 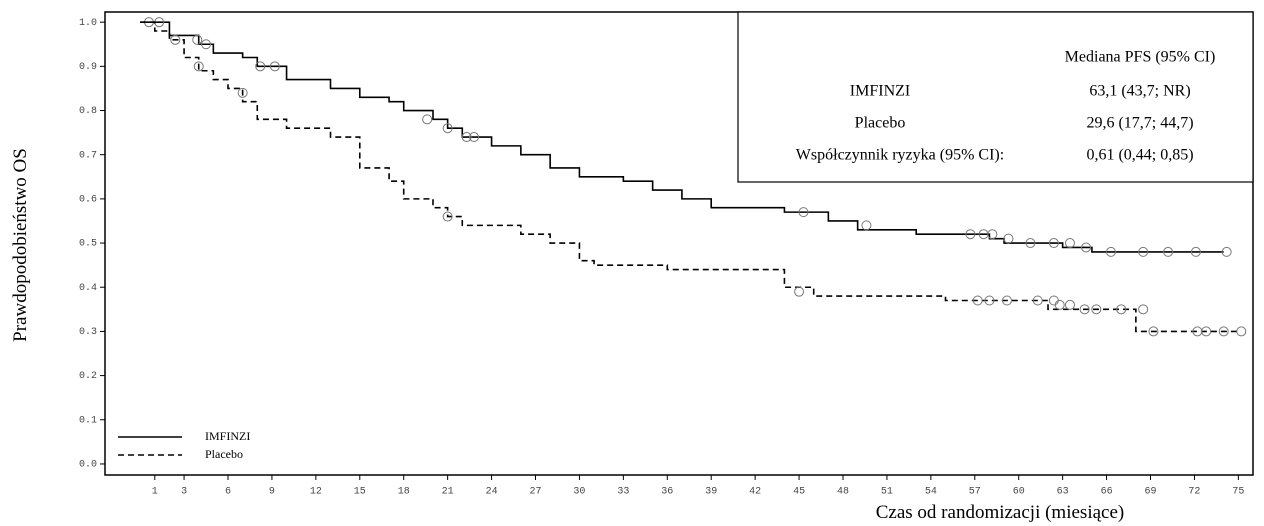 What do you see at coordinates (1000, 512) in the screenshot?
I see `x-axis-label: Czas od randomizacji (miesiące)` at bounding box center [1000, 512].